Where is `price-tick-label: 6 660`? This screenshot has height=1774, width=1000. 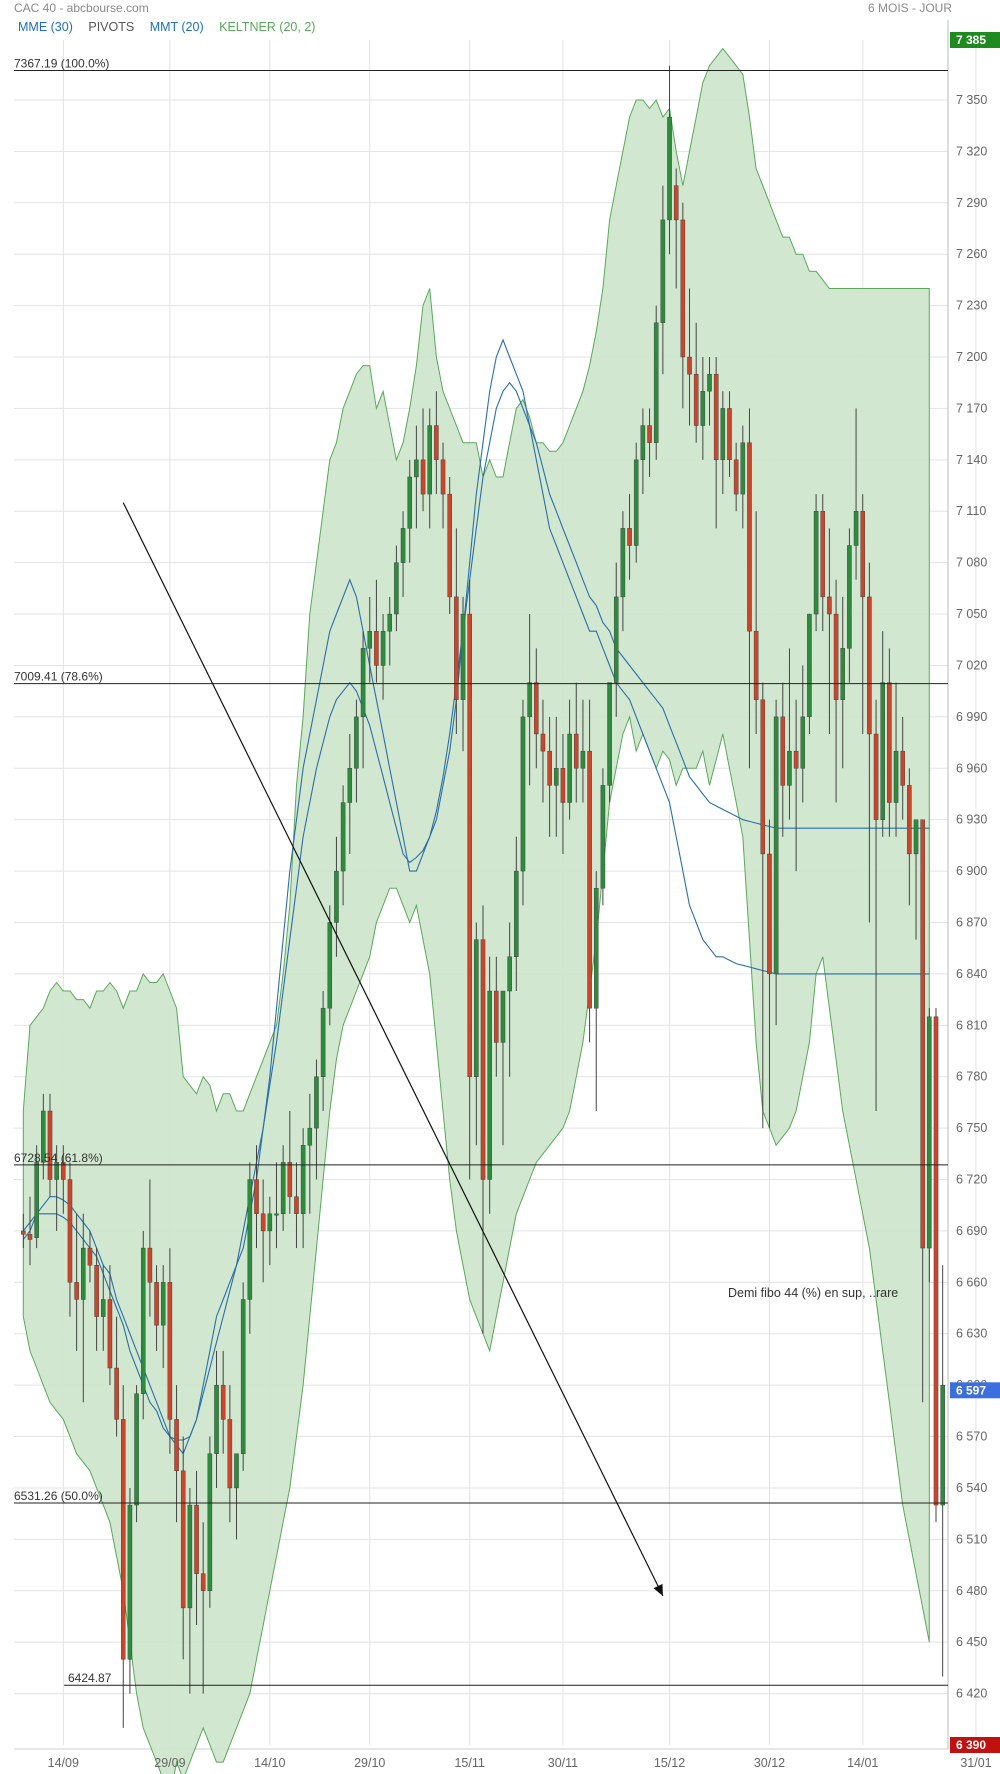
price-tick-label: 6 660 is located at coordinates (971, 1282).